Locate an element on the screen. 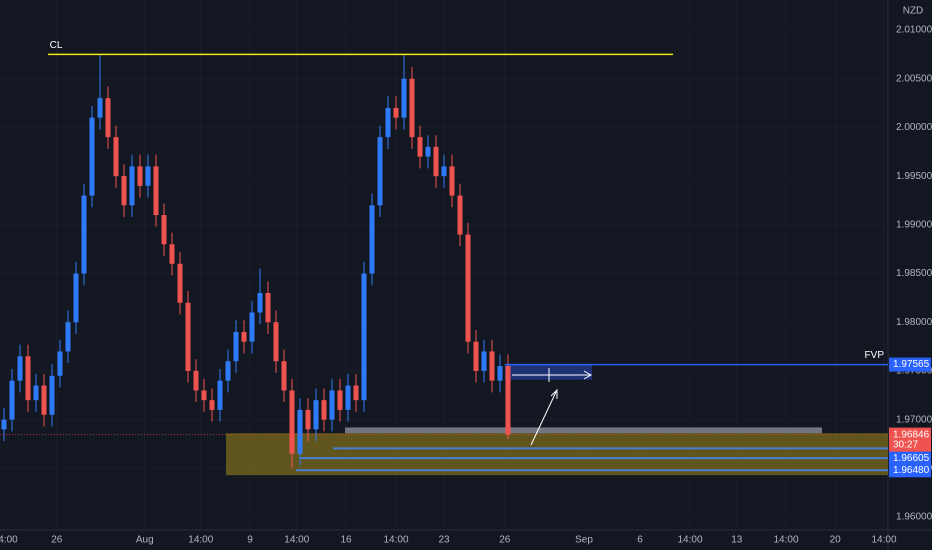  currency-label: NZD is located at coordinates (913, 11).